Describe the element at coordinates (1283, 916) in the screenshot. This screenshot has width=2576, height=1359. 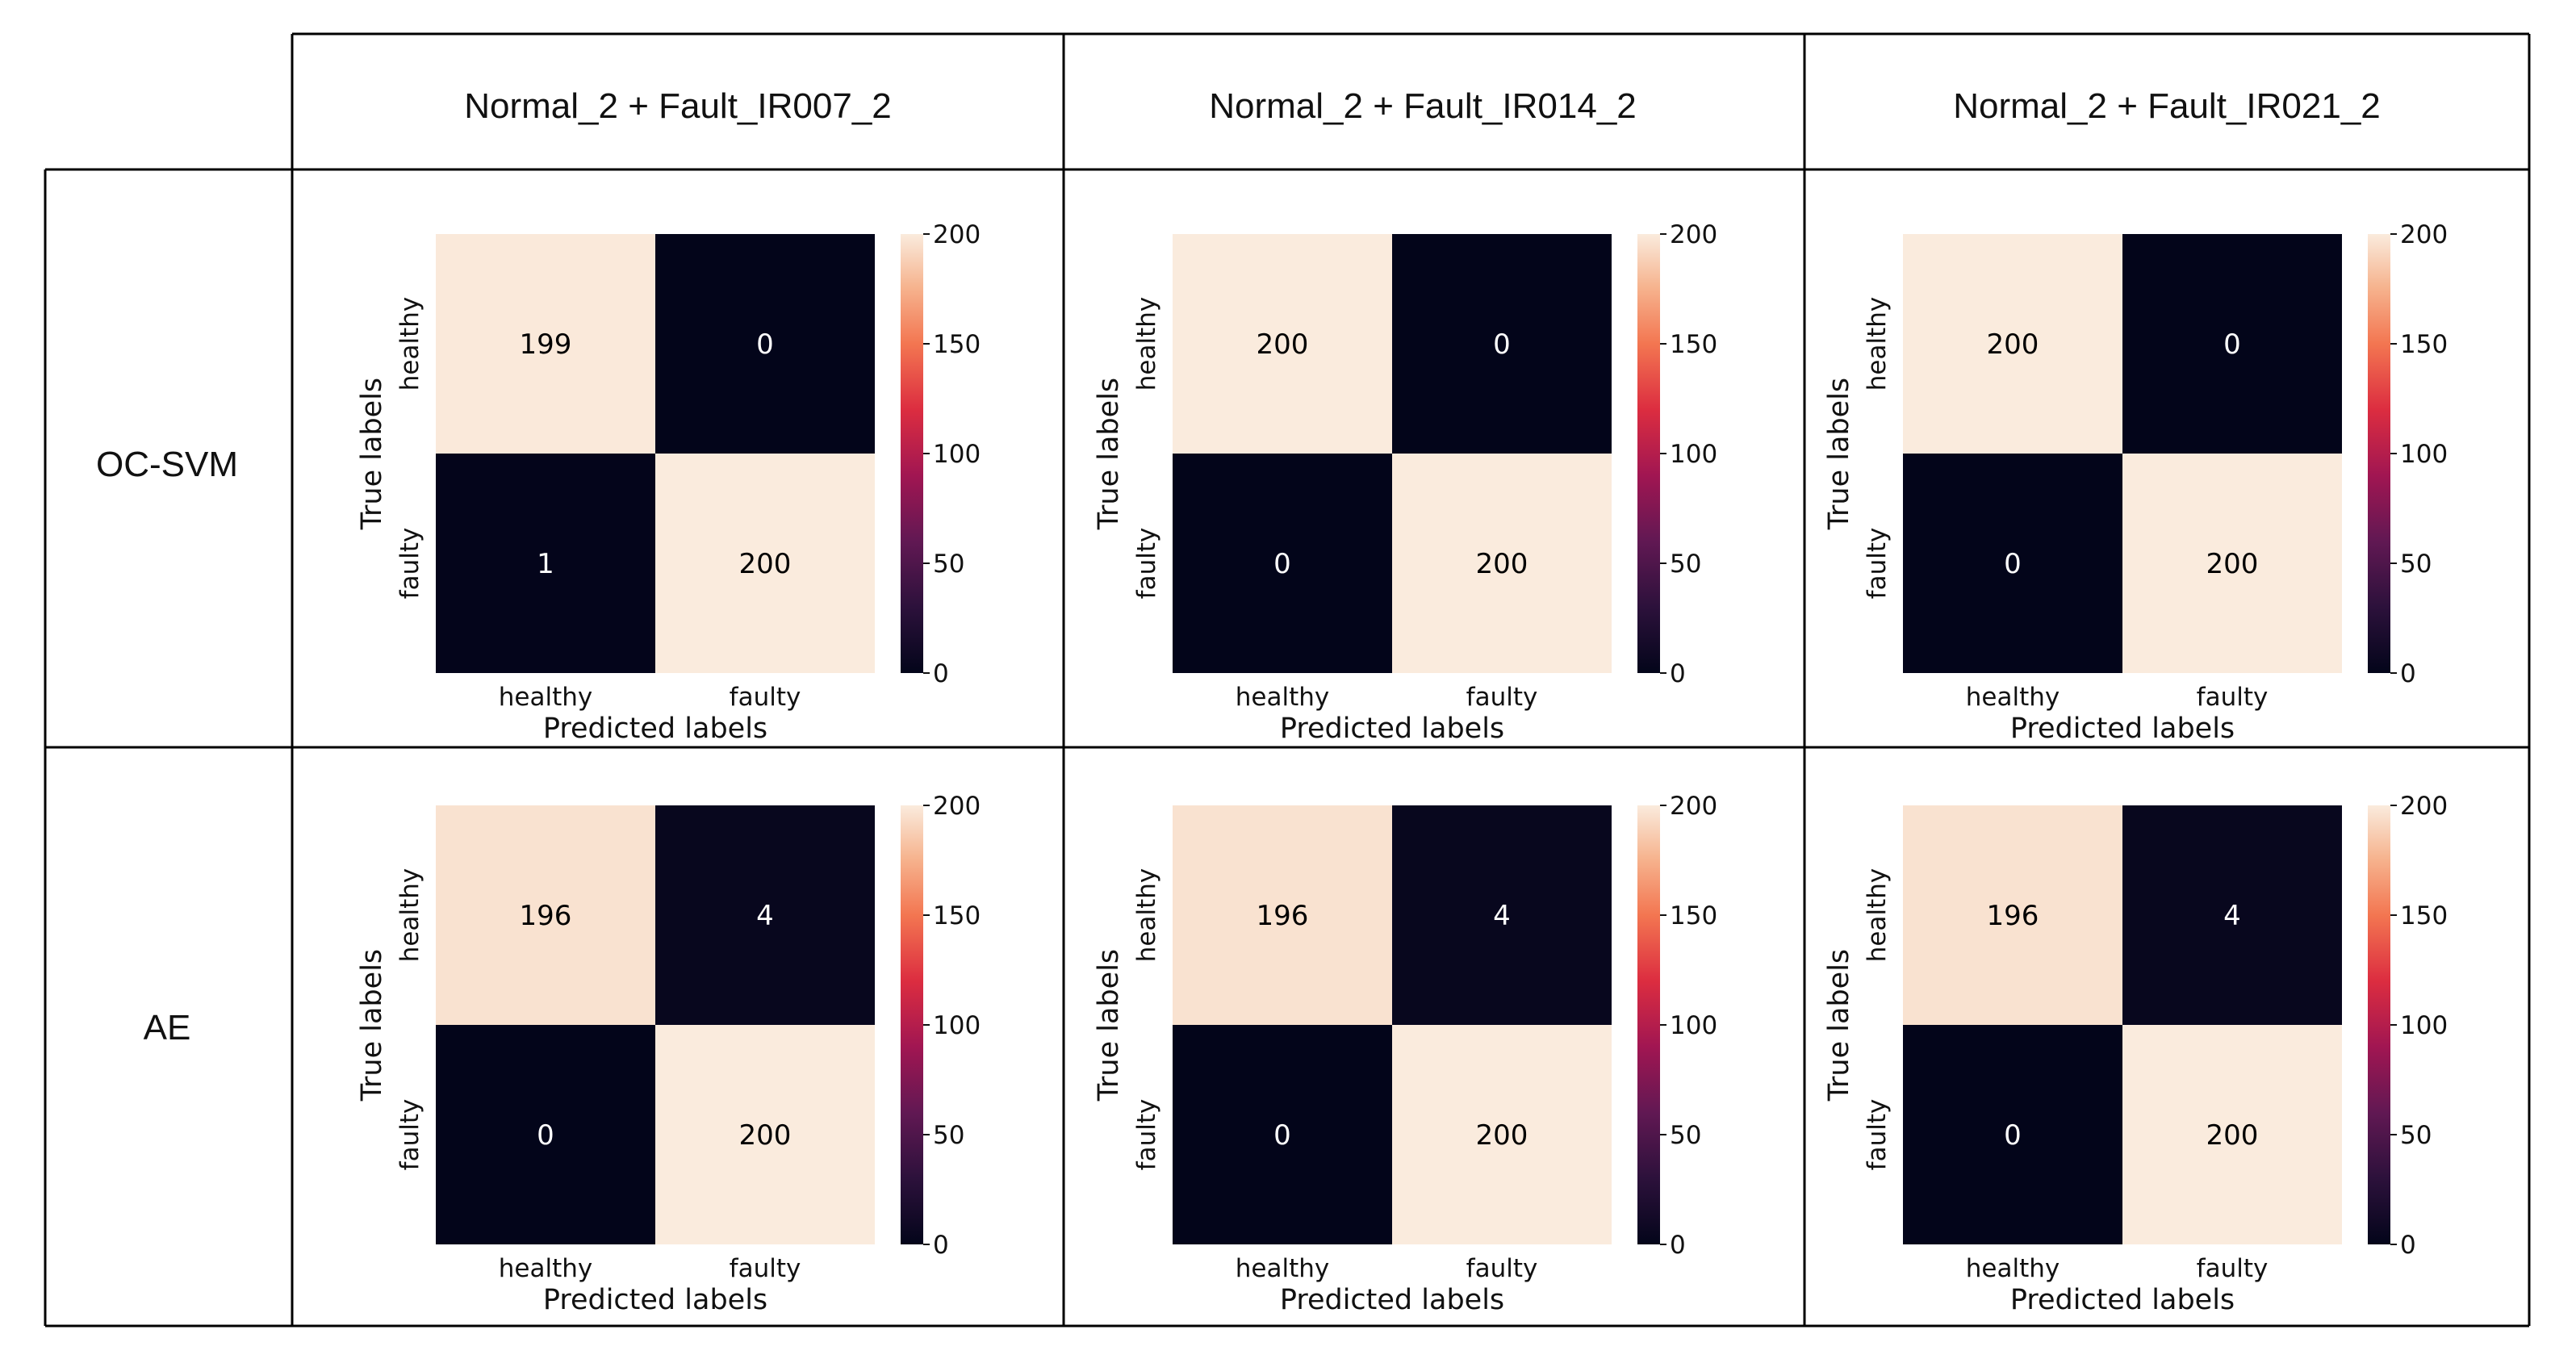
I see `cell-value: 196` at that location.